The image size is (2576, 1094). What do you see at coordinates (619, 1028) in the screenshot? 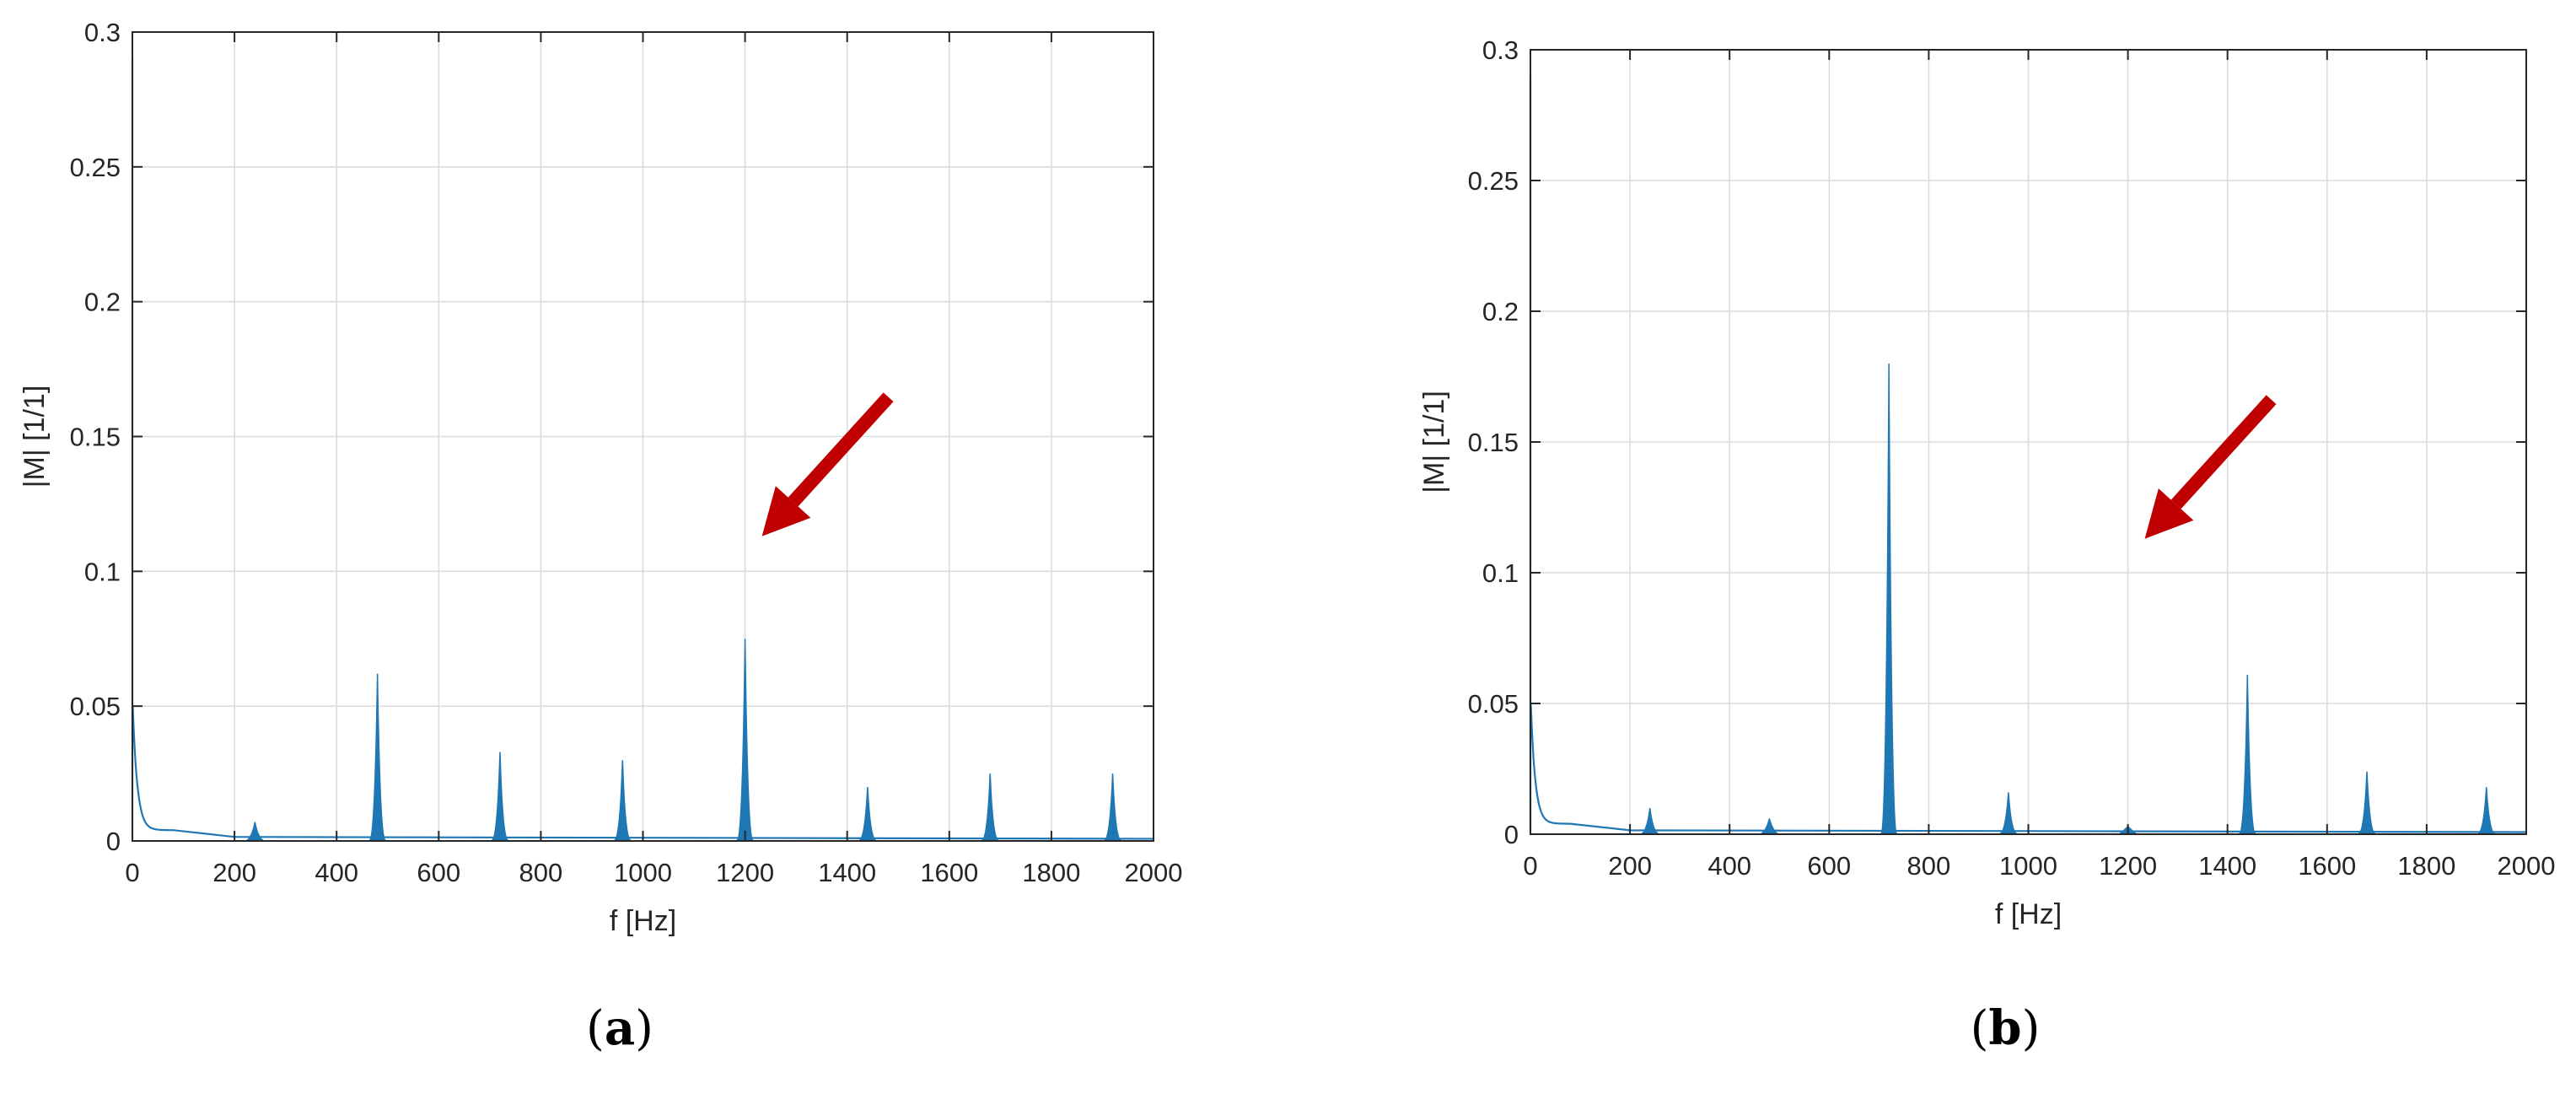
I see `panel-caption: (a)` at bounding box center [619, 1028].